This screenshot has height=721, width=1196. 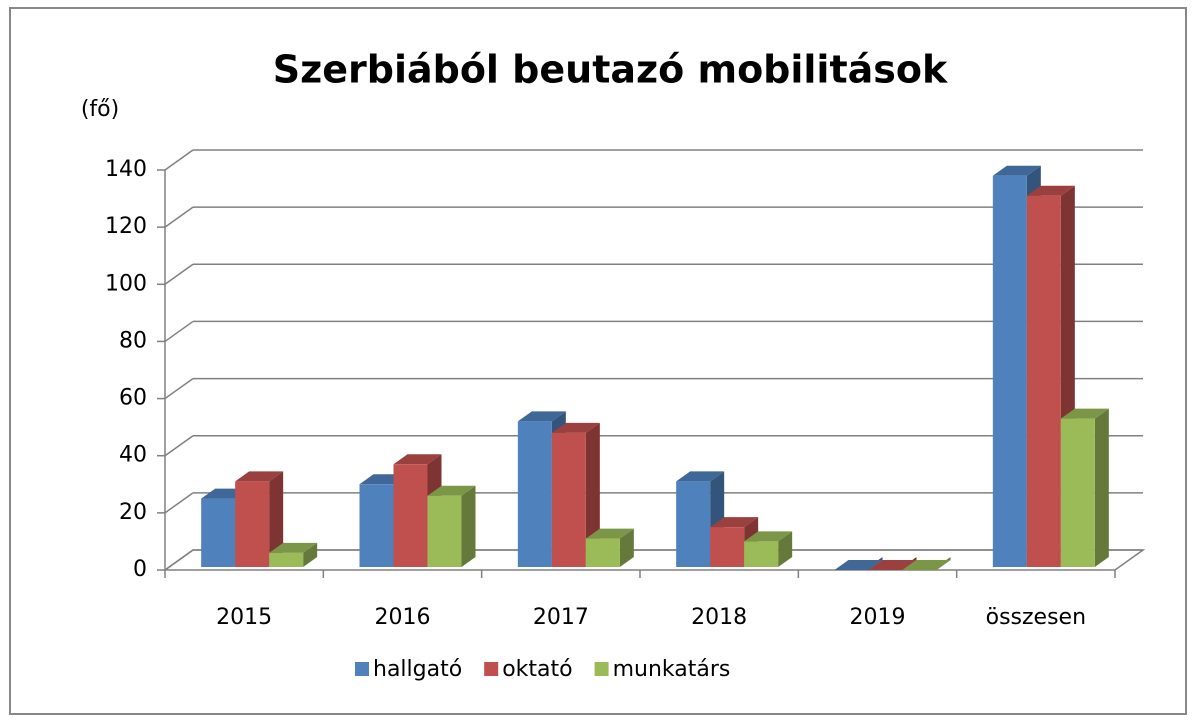 What do you see at coordinates (561, 617) in the screenshot?
I see `x-tick-label: 2017` at bounding box center [561, 617].